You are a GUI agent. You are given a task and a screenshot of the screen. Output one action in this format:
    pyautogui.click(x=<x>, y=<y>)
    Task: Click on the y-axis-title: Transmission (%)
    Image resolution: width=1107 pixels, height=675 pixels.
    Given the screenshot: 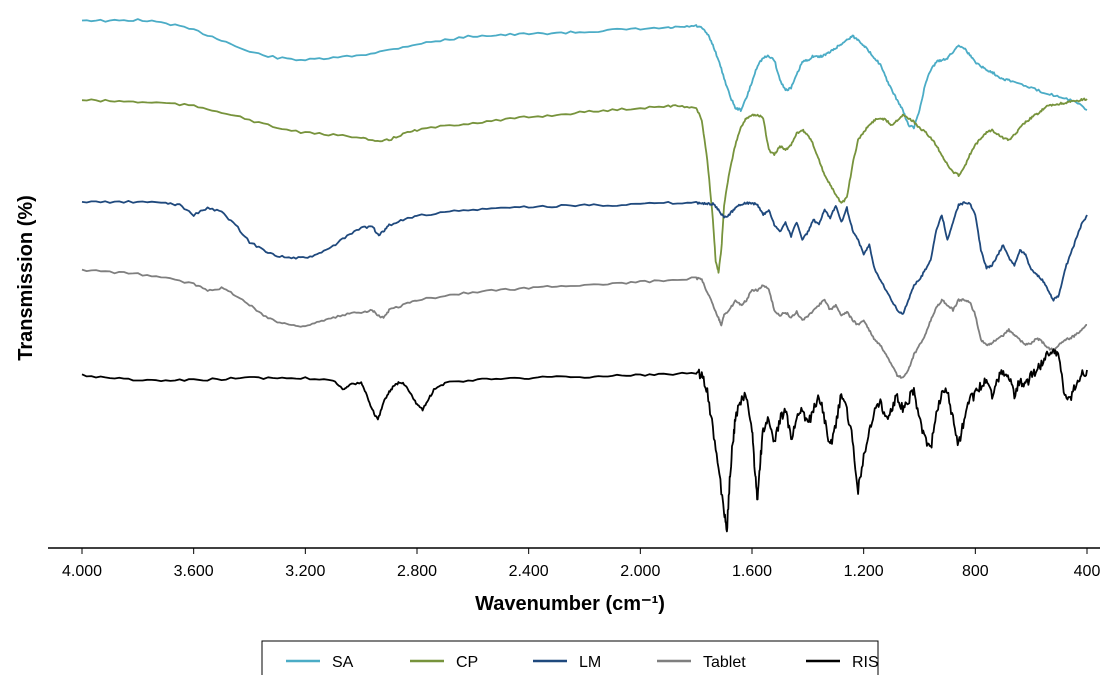 What is the action you would take?
    pyautogui.click(x=26, y=278)
    